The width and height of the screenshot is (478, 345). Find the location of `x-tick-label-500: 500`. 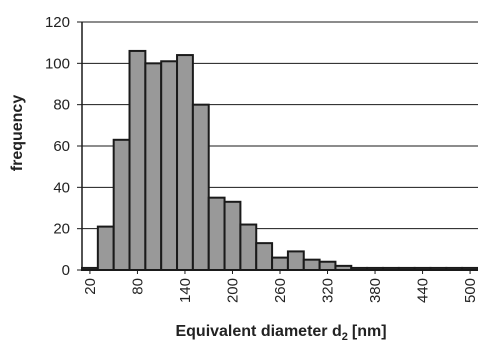

x-tick-label-500: 500 is located at coordinates (470, 290).